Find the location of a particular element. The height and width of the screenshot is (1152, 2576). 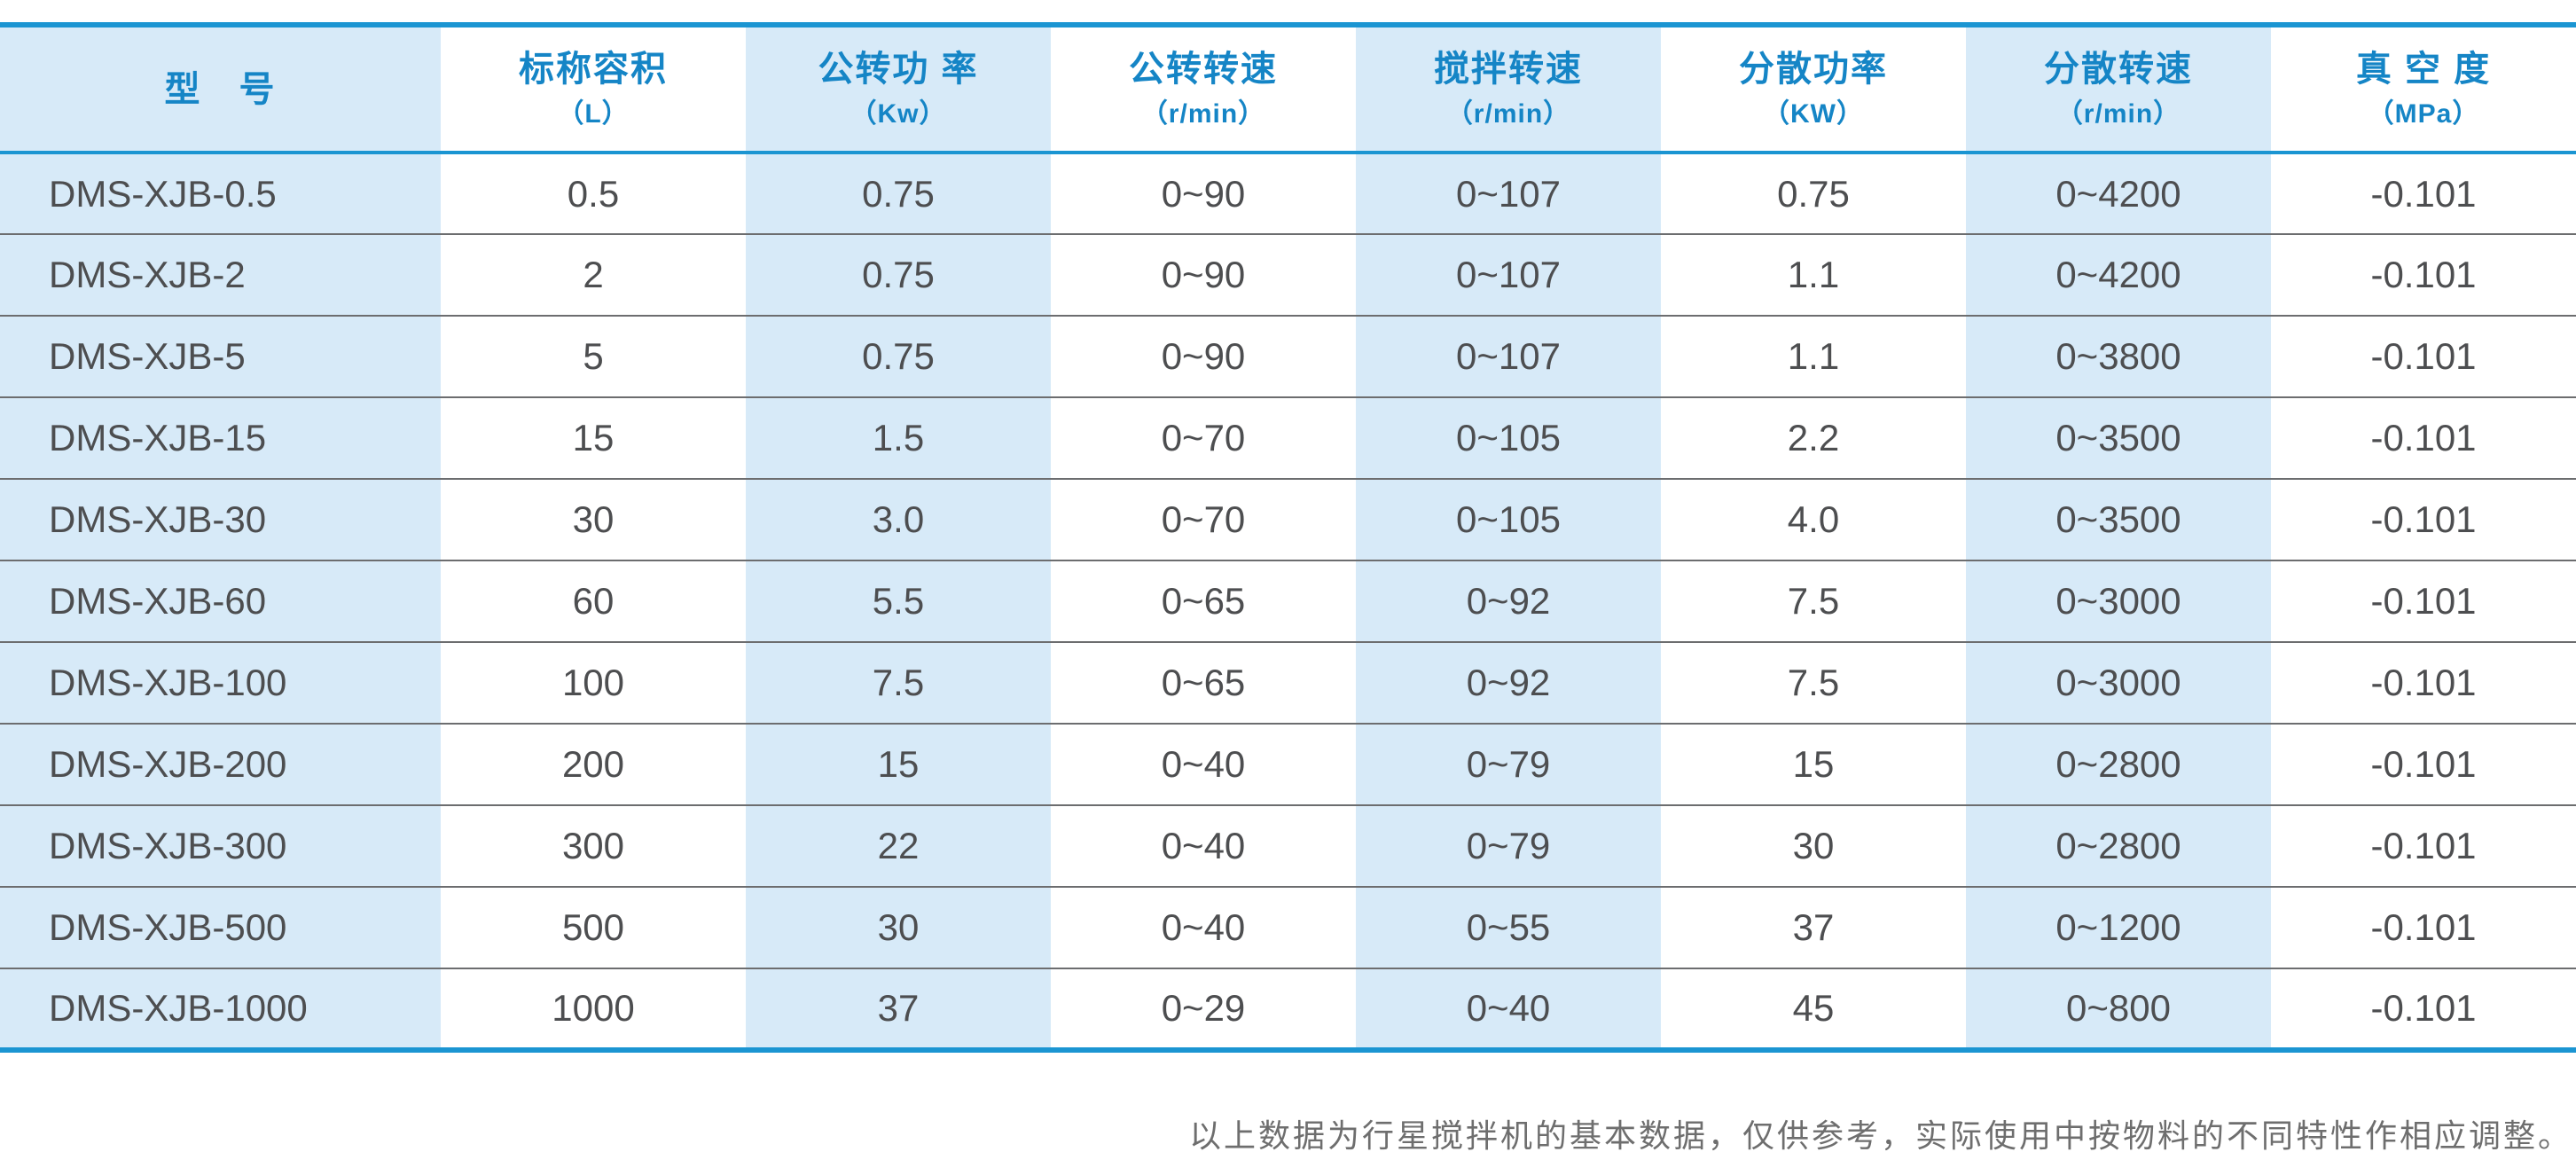

value-cell: 100 is located at coordinates (593, 684).